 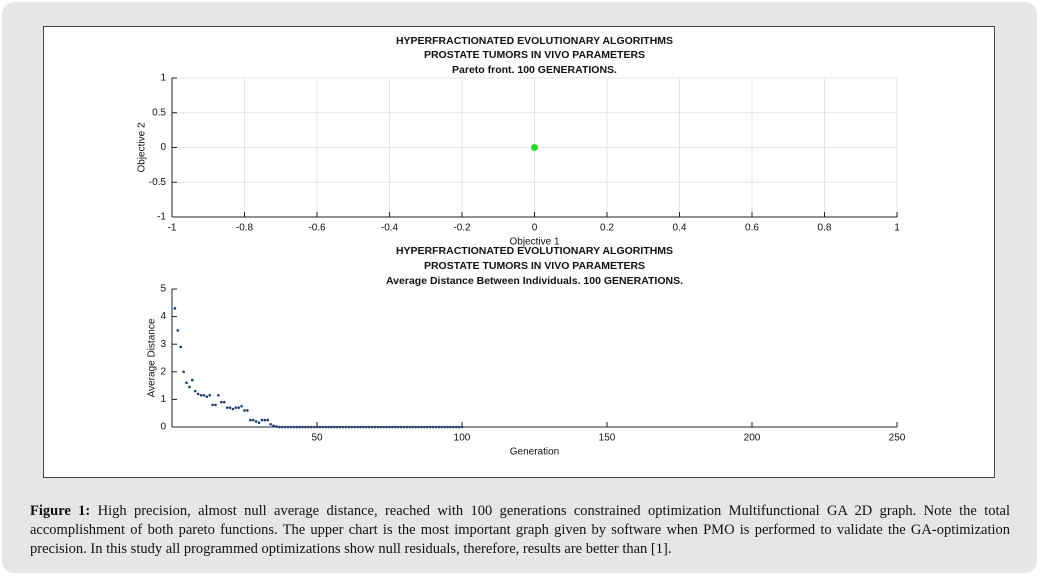 What do you see at coordinates (462, 438) in the screenshot?
I see `x-tick-label: 100` at bounding box center [462, 438].